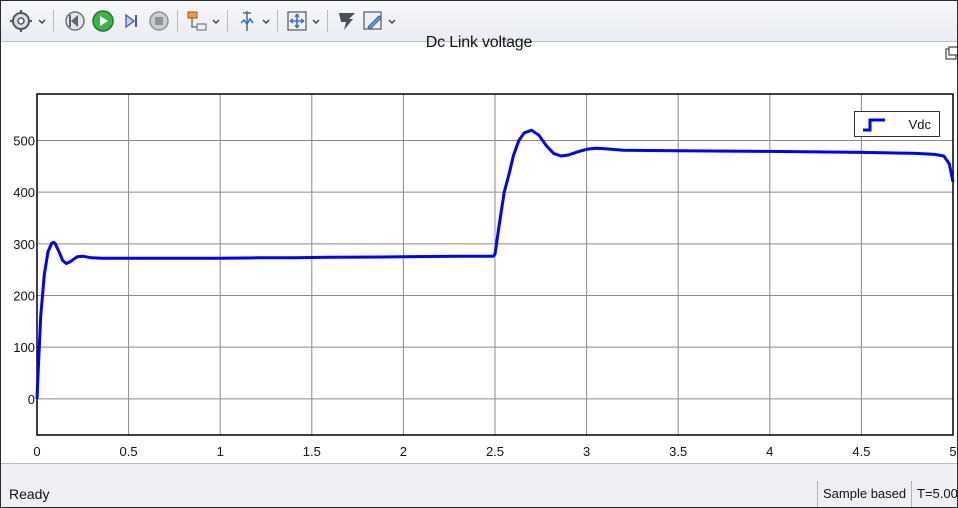 The width and height of the screenshot is (958, 508). I want to click on x-tick-label: 5, so click(952, 451).